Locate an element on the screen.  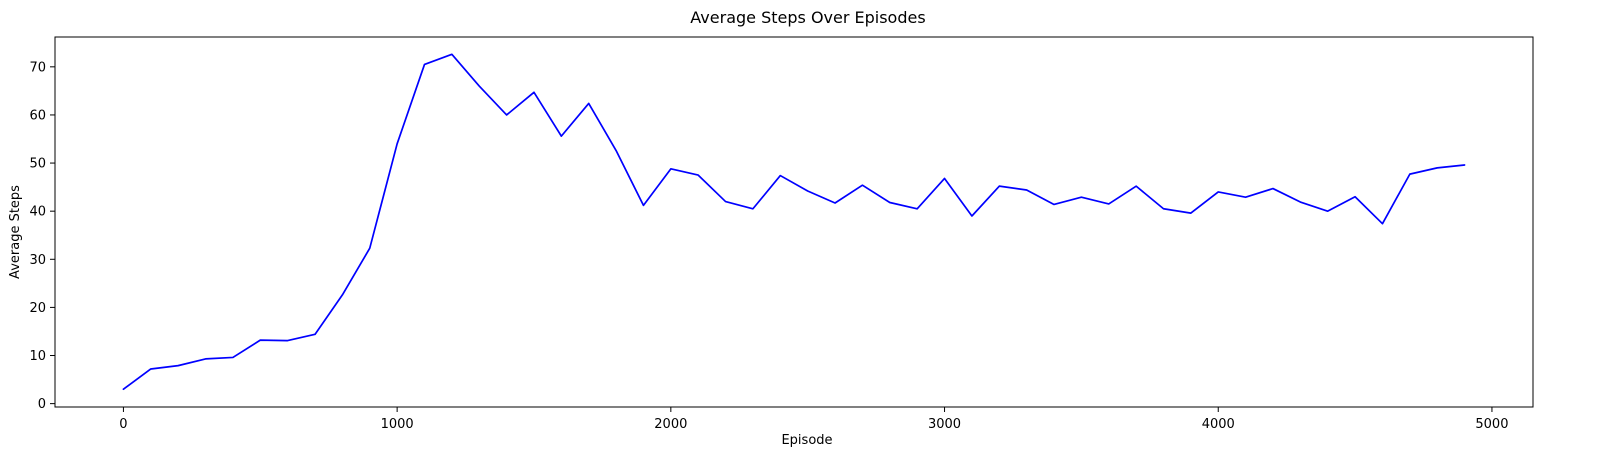
y-axis-label: Average Steps is located at coordinates (15, 232).